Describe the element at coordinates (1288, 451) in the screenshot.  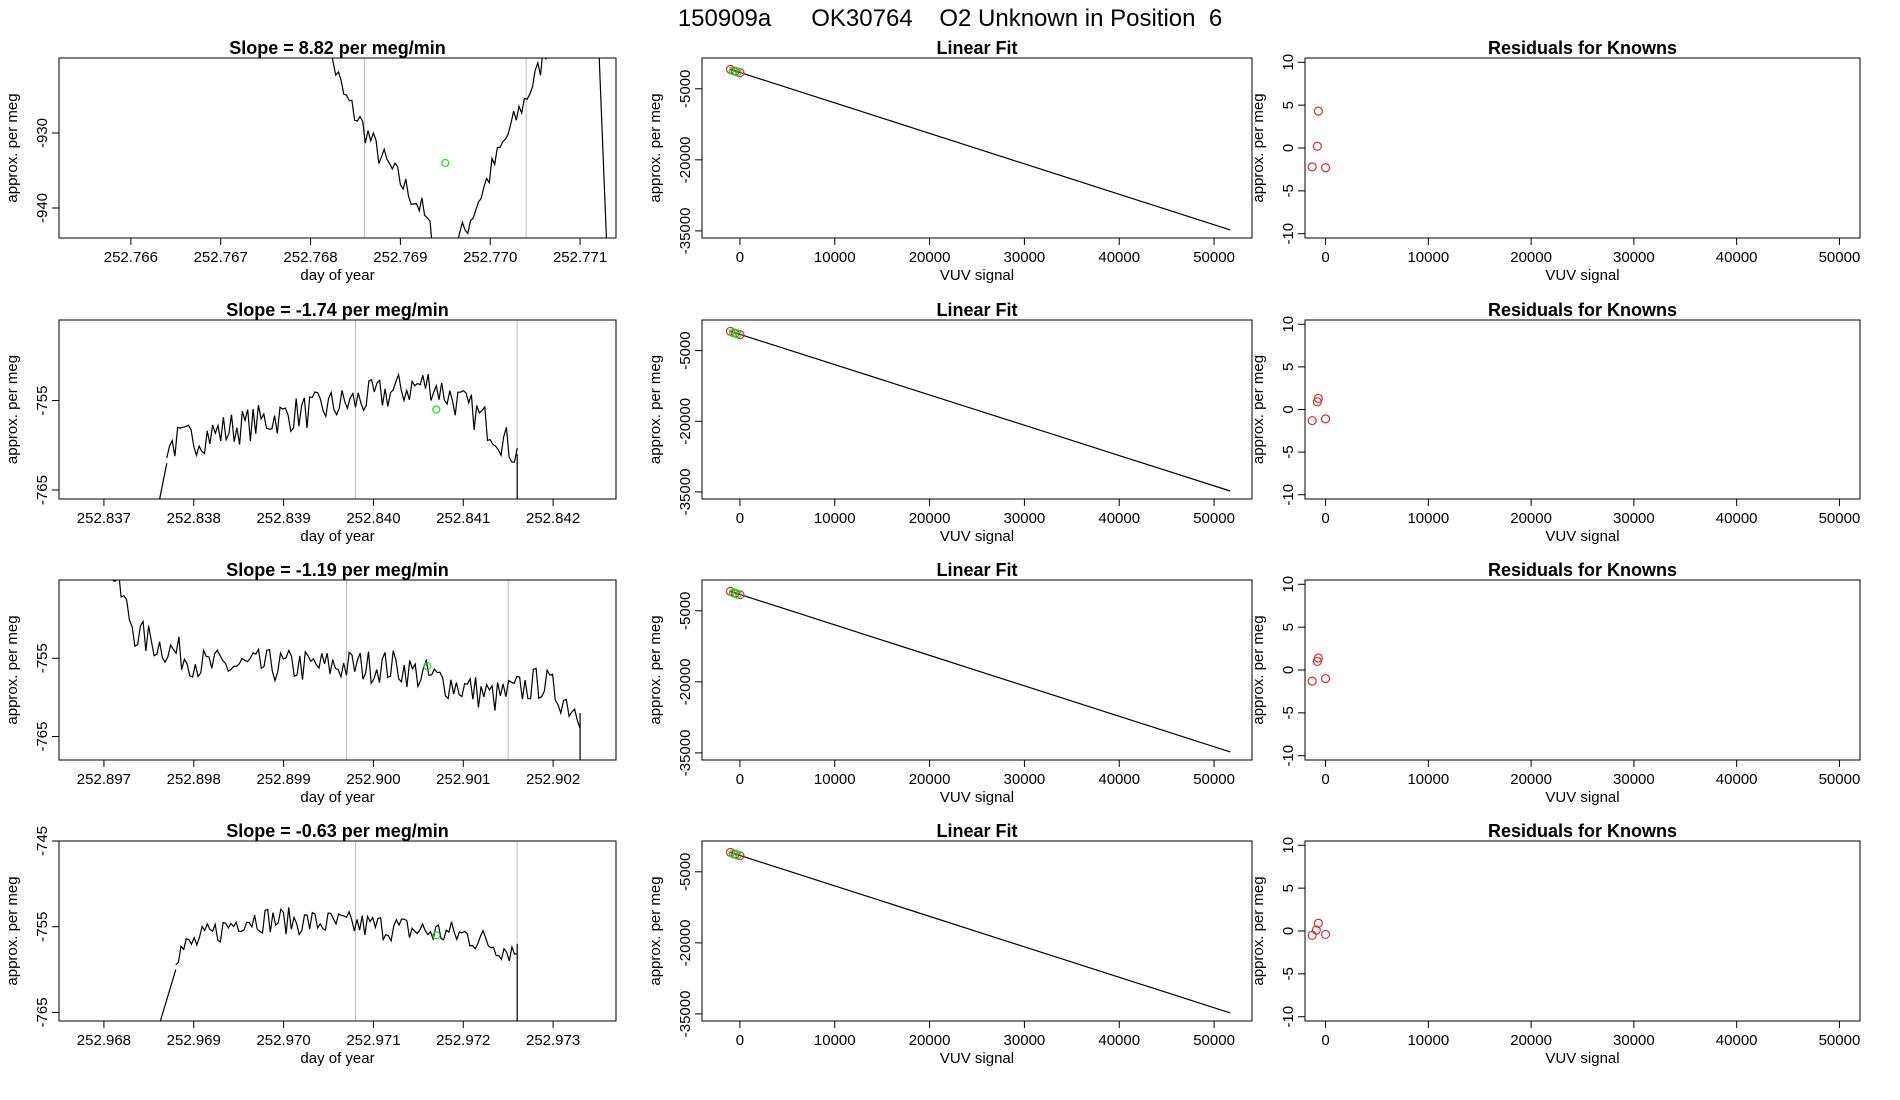
I see `y-tick-label: -5` at that location.